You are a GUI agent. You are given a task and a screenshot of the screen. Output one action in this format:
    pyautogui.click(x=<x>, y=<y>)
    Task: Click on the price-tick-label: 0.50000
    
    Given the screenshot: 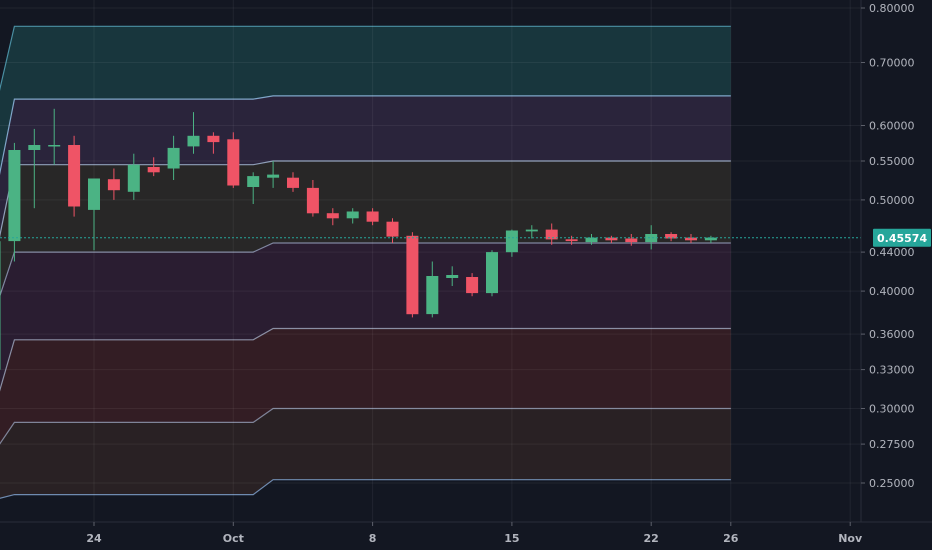 What is the action you would take?
    pyautogui.click(x=892, y=200)
    